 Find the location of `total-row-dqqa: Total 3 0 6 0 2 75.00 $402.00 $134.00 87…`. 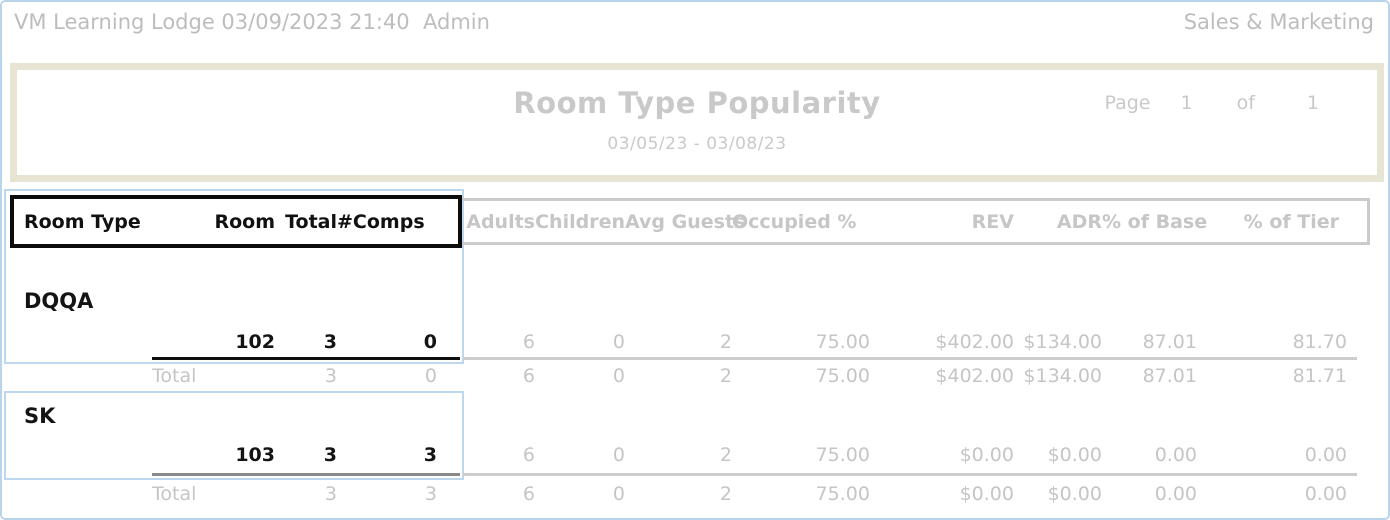

total-row-dqqa: Total 3 0 6 0 2 75.00 $402.00 $134.00 87… is located at coordinates (678, 375).